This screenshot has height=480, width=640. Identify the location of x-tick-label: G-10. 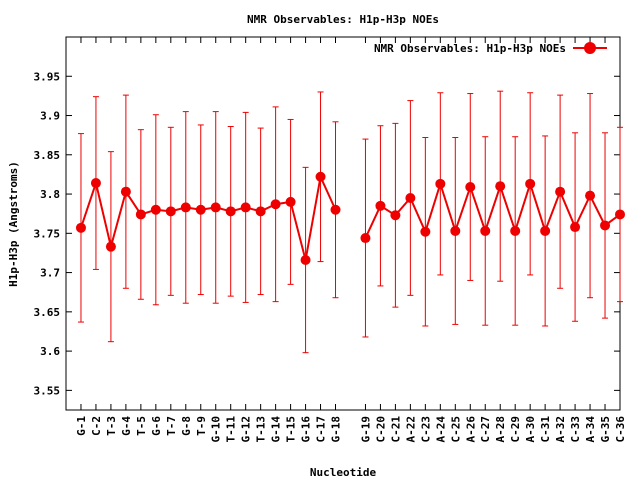
(216, 429).